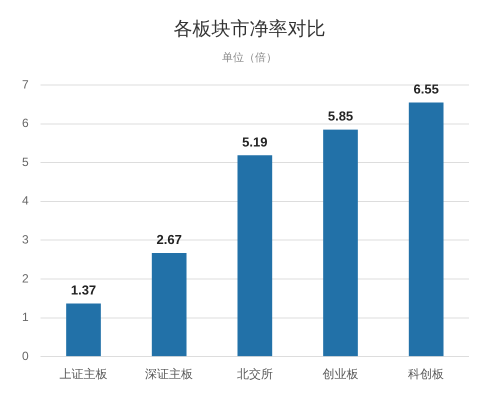  Describe the element at coordinates (25, 239) in the screenshot. I see `y-tick-label: 3` at that location.